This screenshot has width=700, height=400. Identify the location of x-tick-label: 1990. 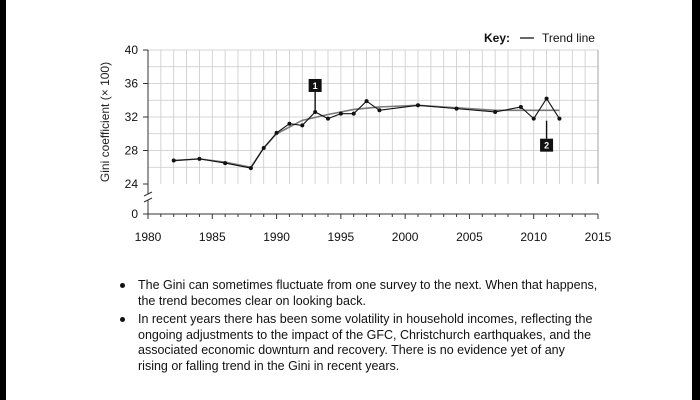
(276, 237).